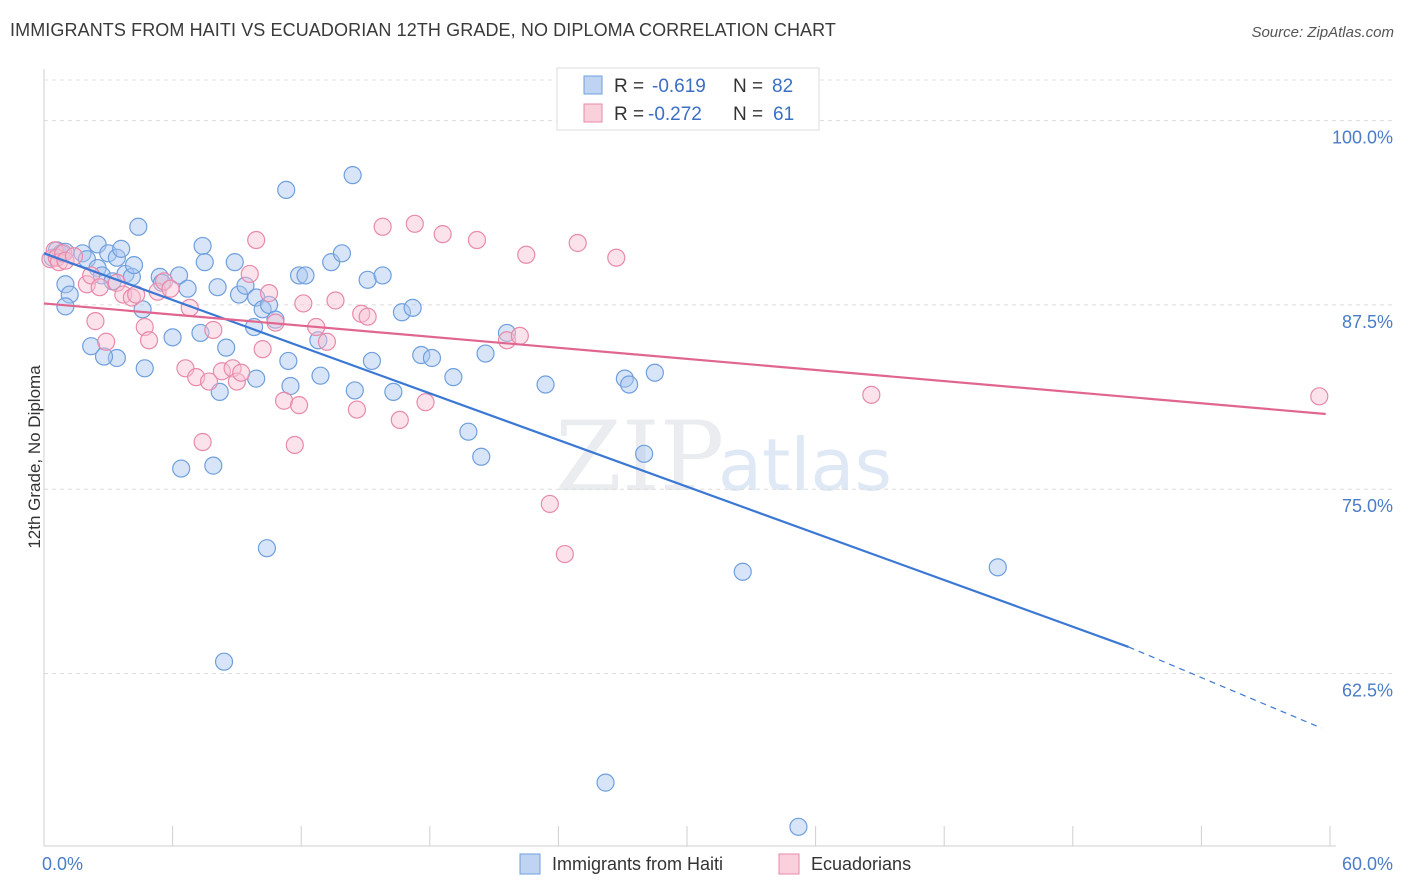 The image size is (1406, 892). I want to click on trend-line-ecuadorians, so click(684, 359).